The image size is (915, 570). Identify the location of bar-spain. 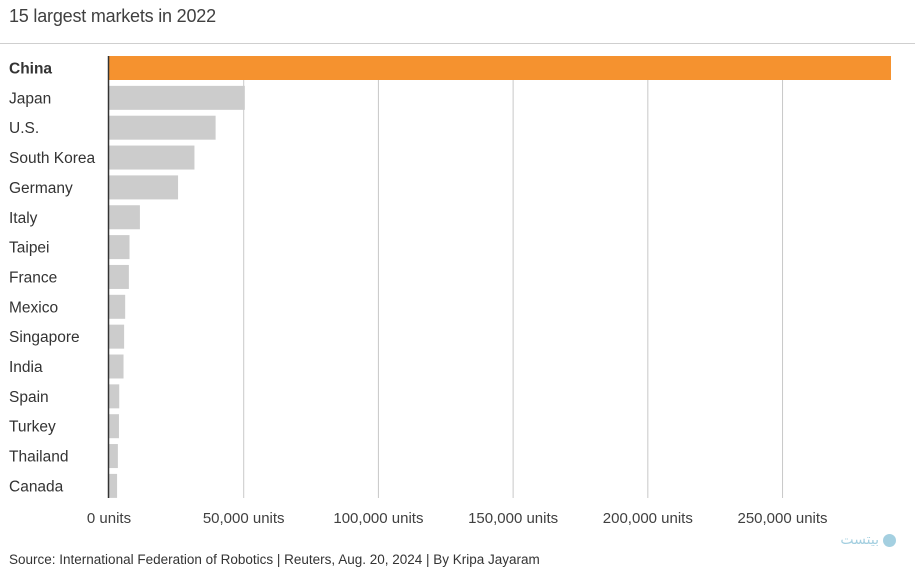
(114, 396).